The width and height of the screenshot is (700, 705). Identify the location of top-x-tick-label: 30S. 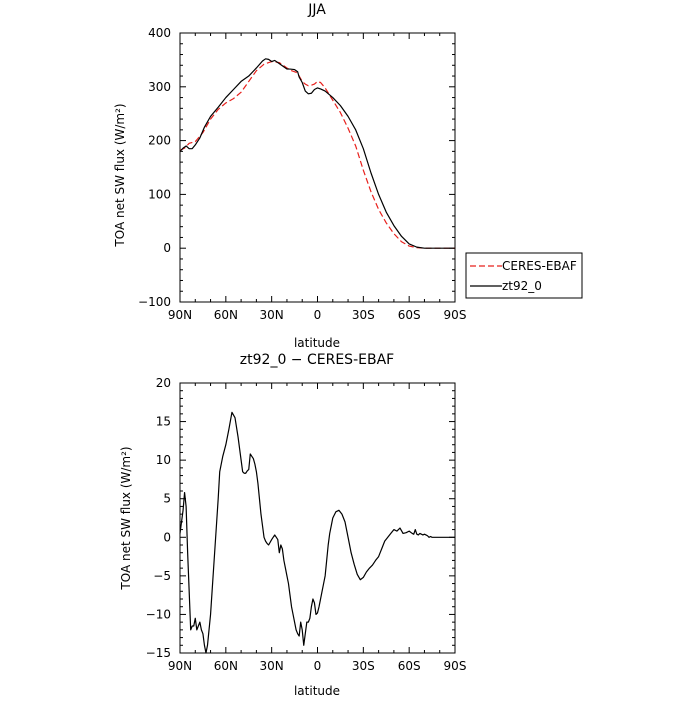
(363, 315).